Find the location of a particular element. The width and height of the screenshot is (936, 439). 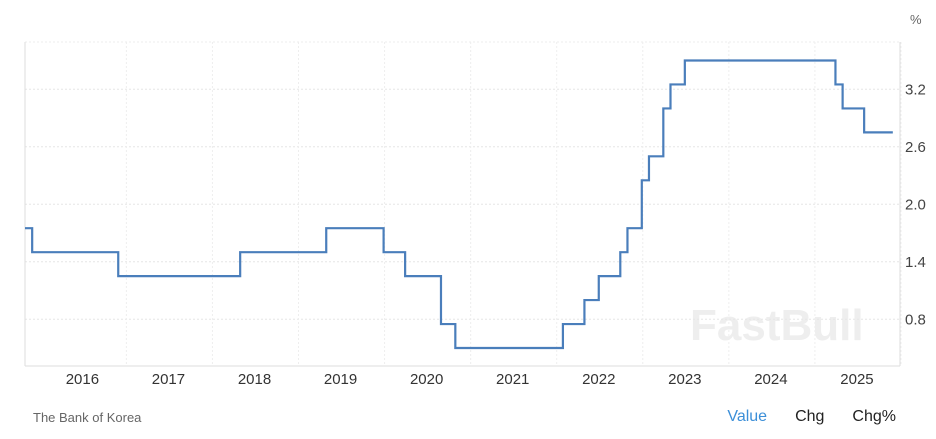

x-tick-label: 2022 is located at coordinates (598, 379).